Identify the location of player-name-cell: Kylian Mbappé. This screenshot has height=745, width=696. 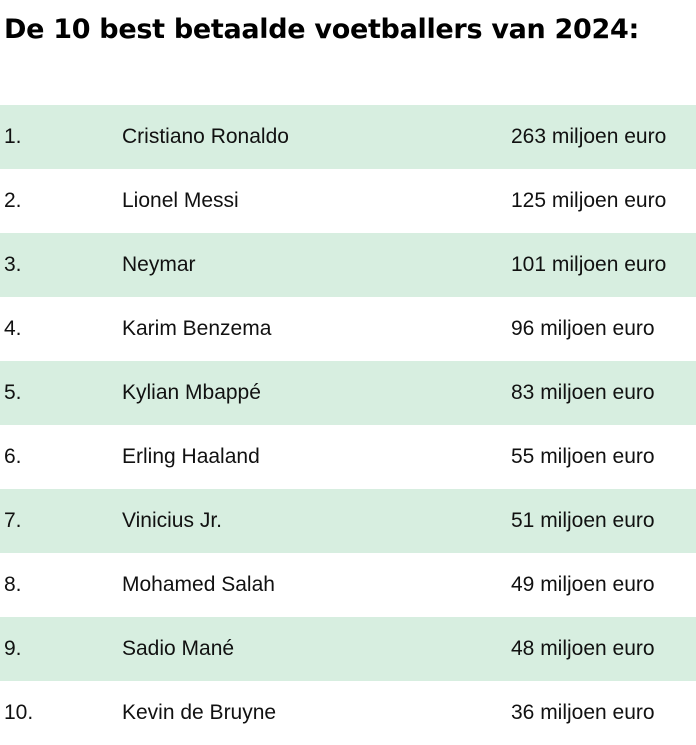
(191, 392).